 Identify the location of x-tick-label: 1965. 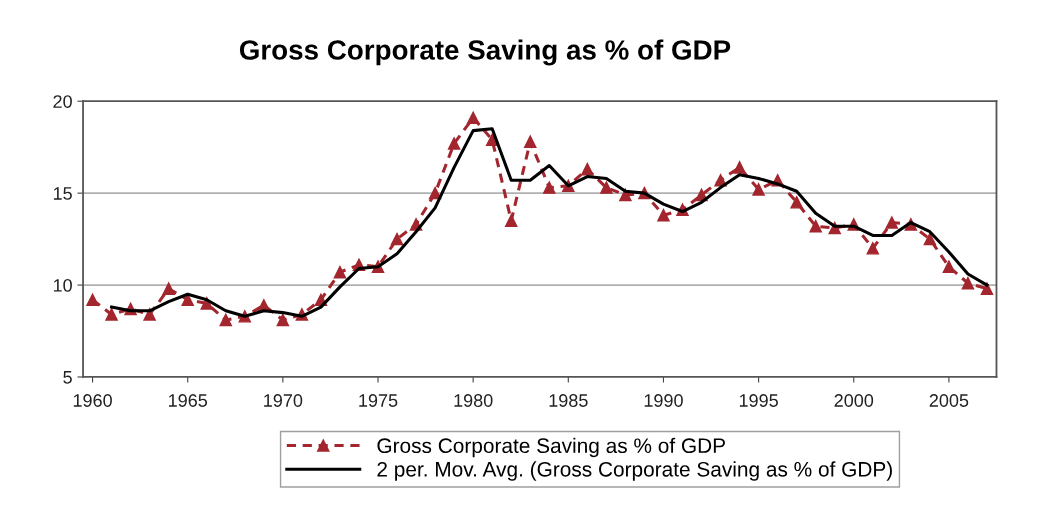
(188, 400).